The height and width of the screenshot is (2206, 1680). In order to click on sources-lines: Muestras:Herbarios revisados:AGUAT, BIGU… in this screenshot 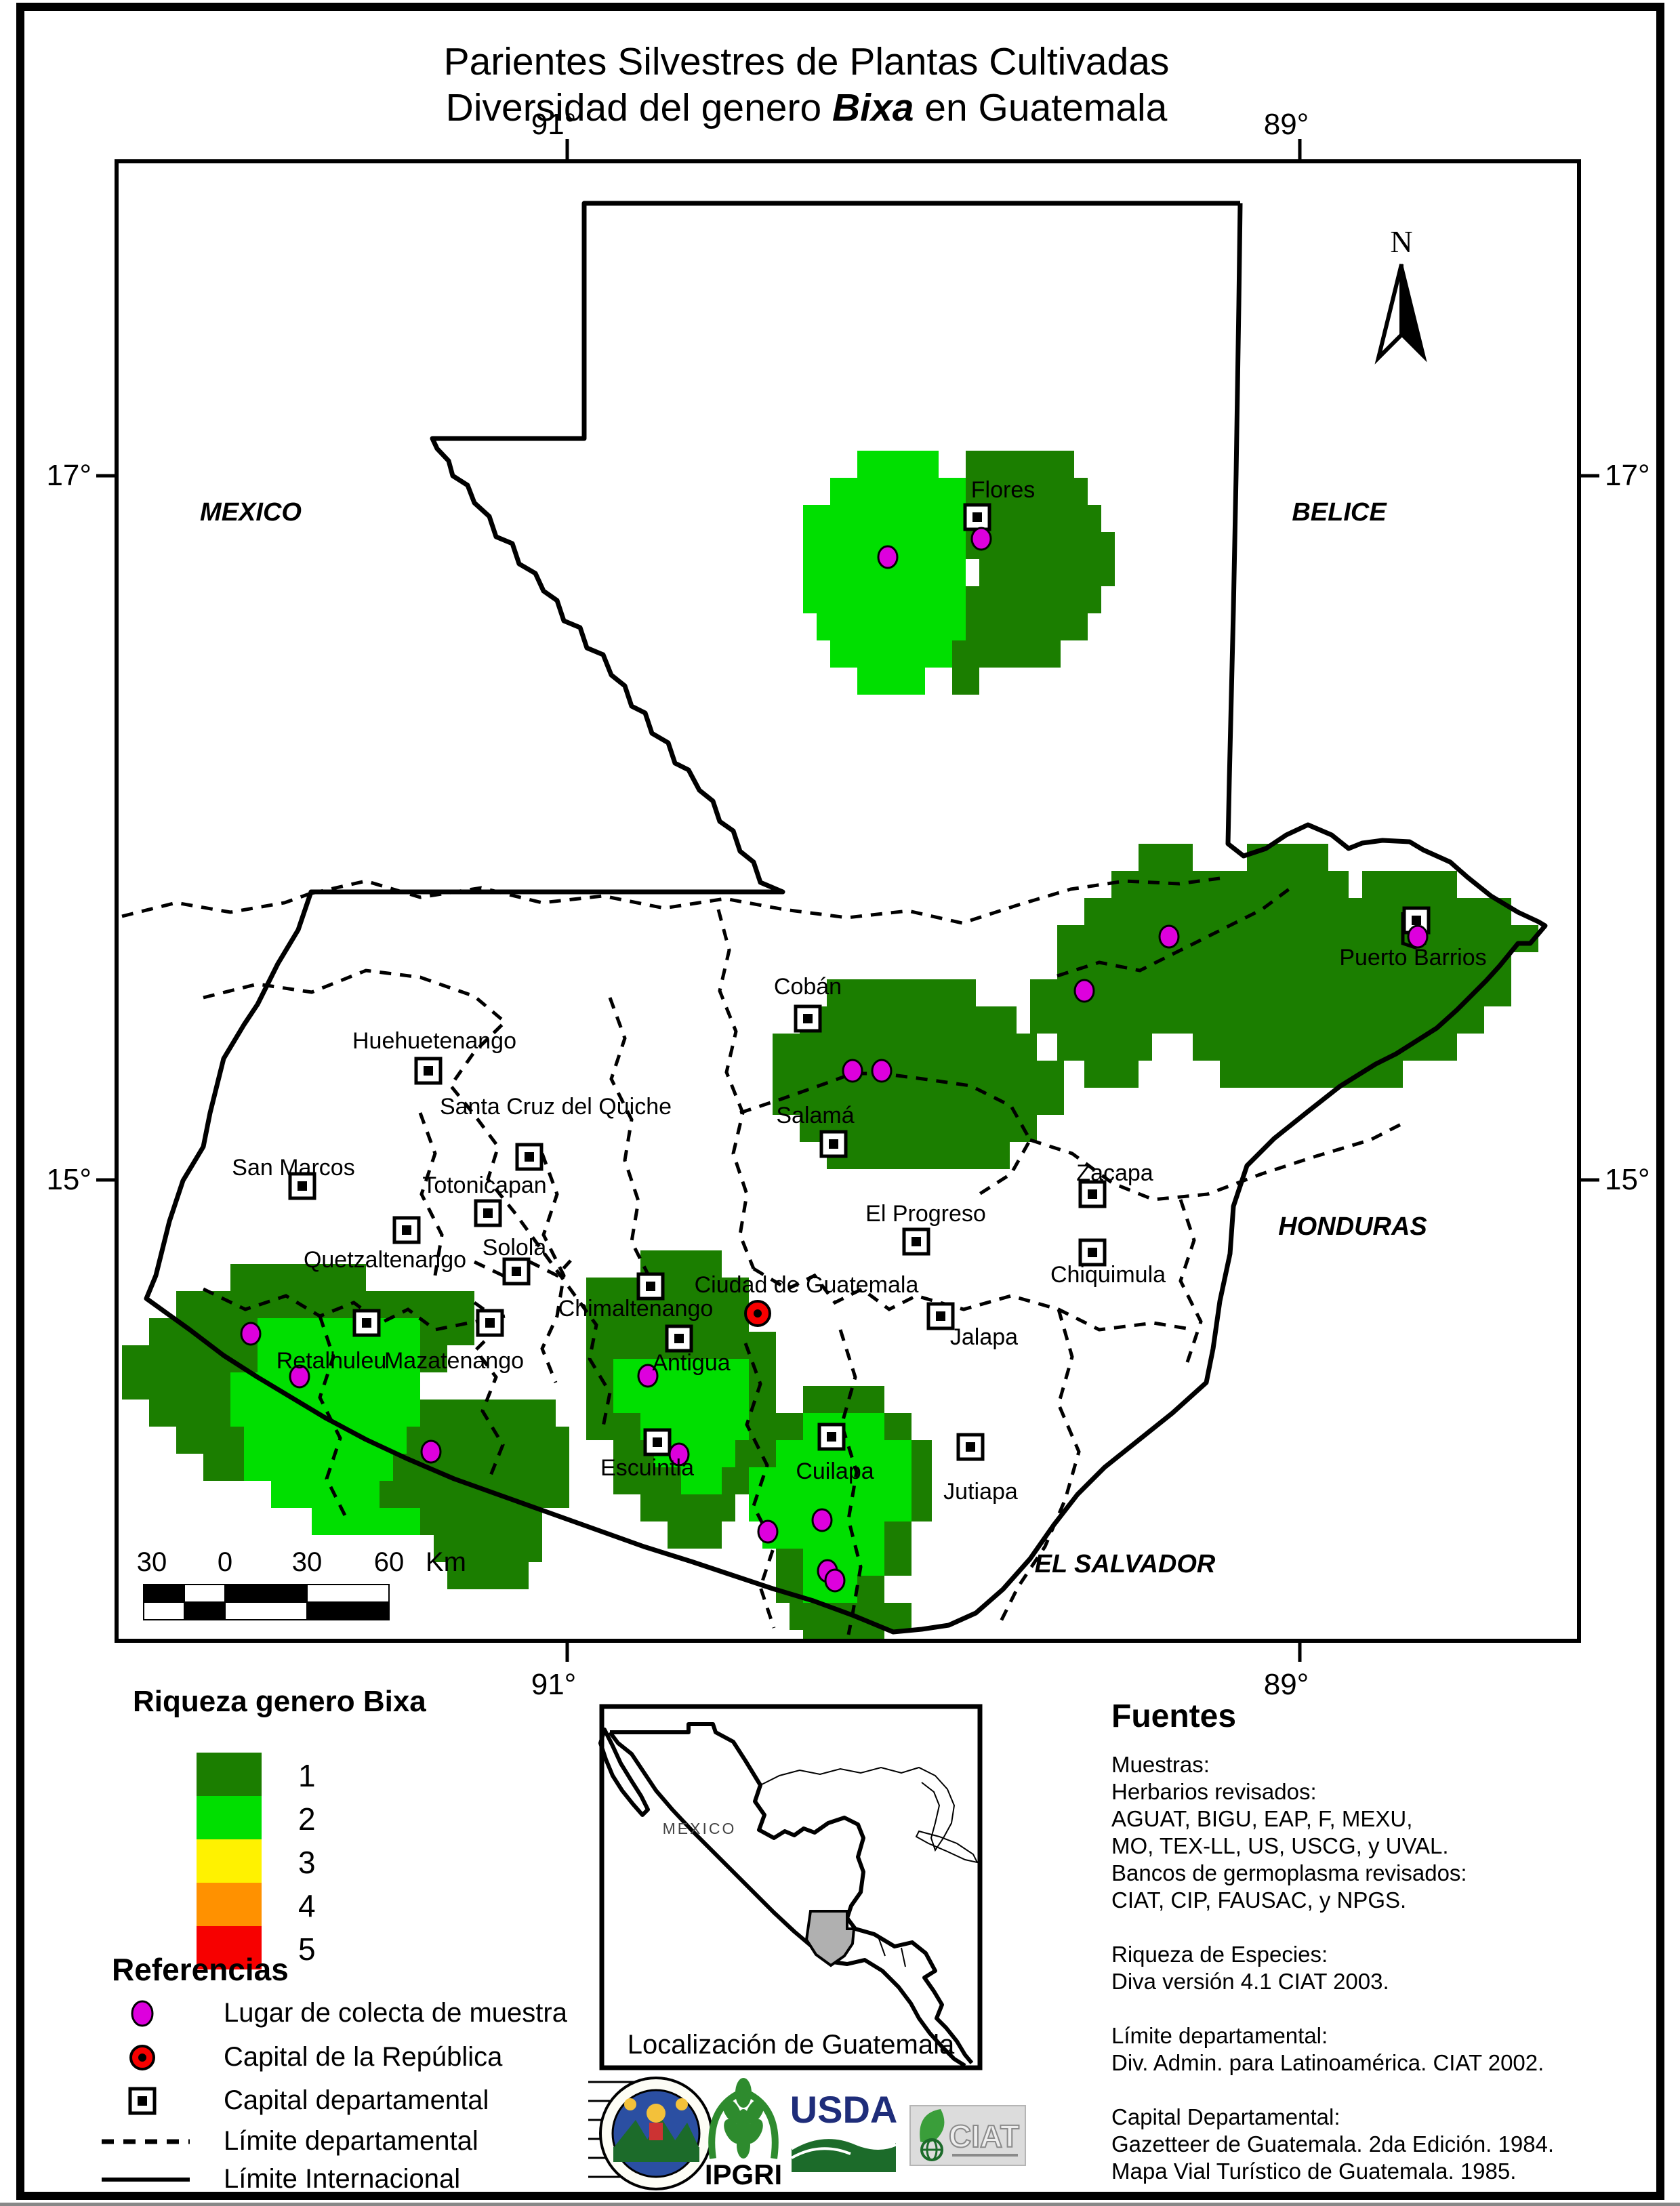, I will do `click(1332, 1968)`.